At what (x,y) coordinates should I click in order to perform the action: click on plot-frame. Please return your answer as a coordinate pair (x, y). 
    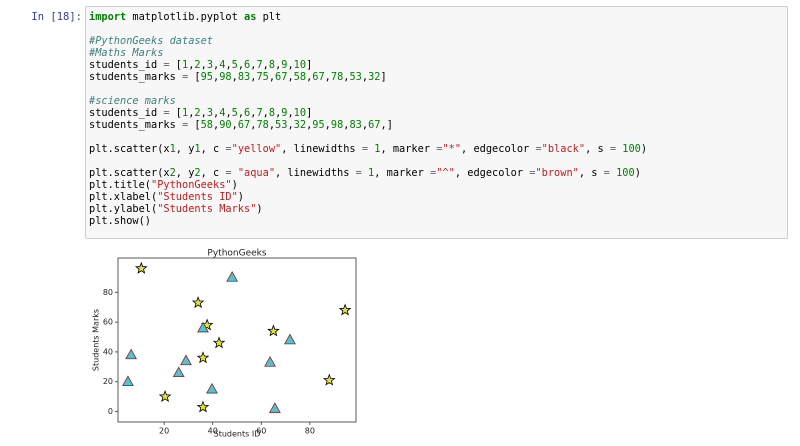
    Looking at the image, I should click on (237, 340).